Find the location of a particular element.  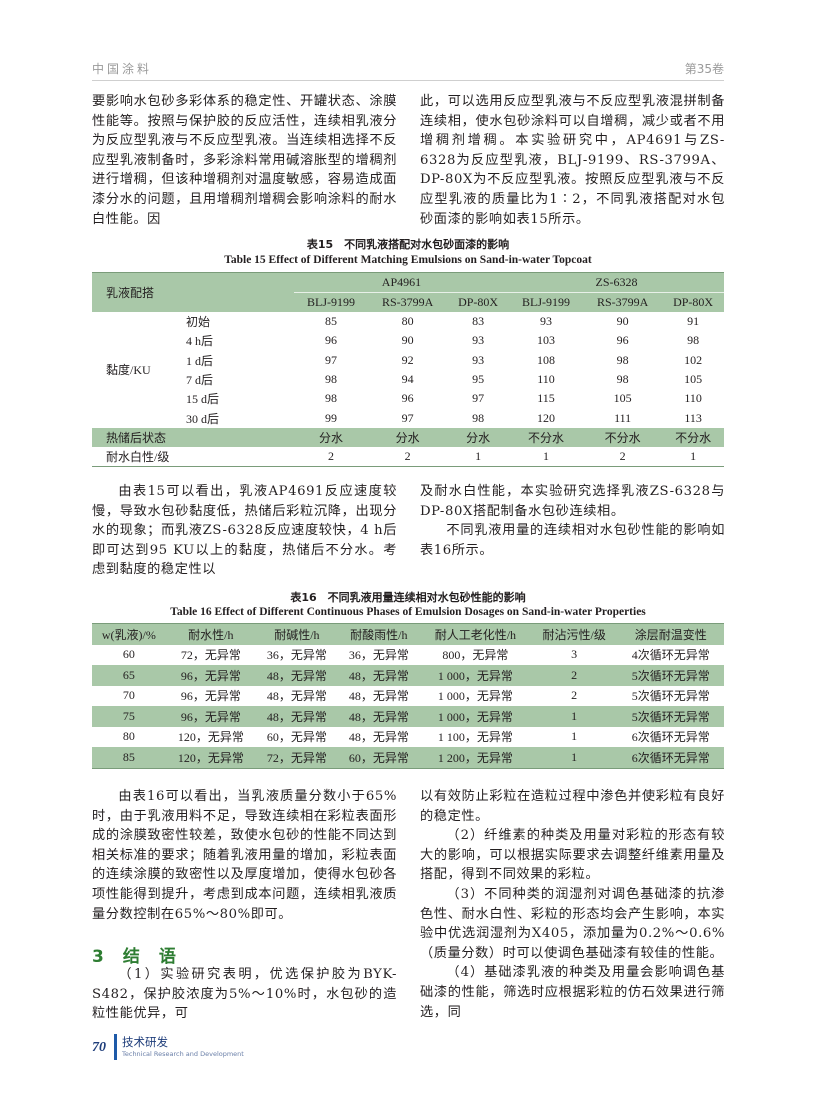

table-cell: 72，无异常 is located at coordinates (296, 757).